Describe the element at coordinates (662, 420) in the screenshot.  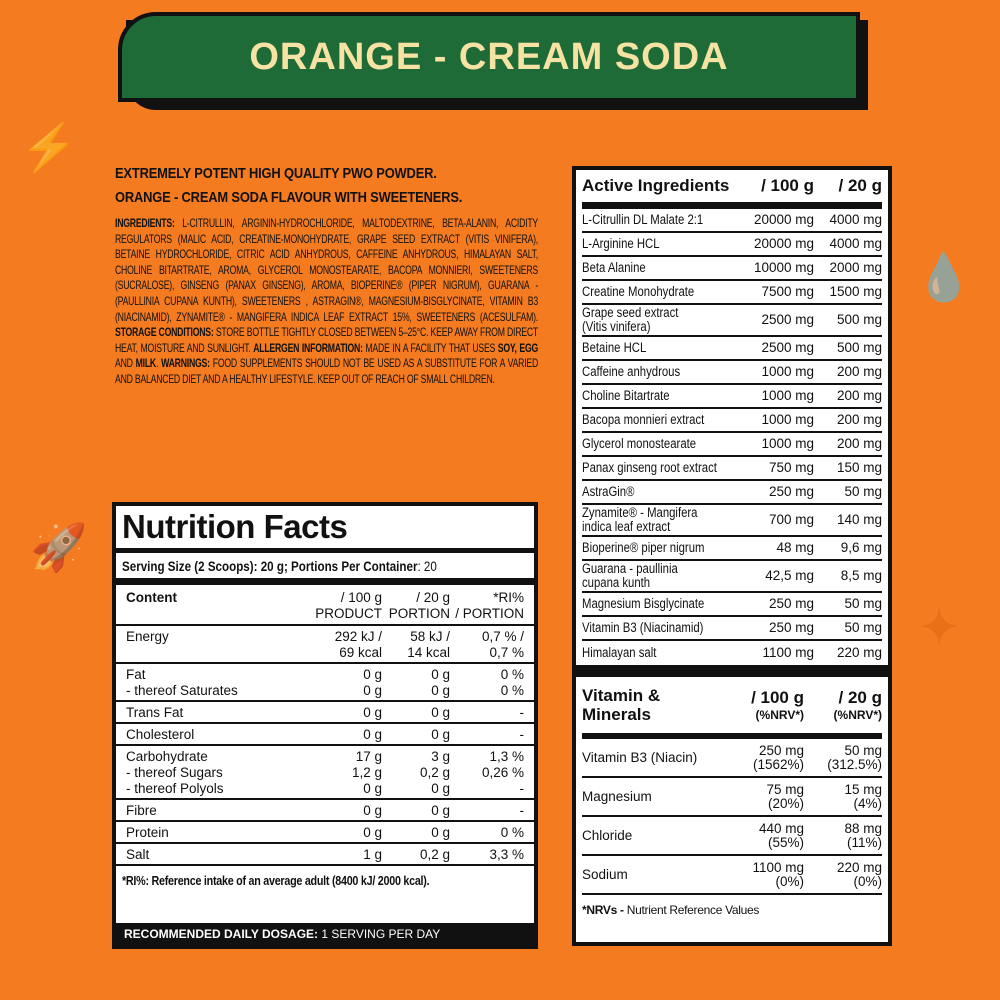
I see `ingredient-name-cell: Bacopa monnieri extract` at that location.